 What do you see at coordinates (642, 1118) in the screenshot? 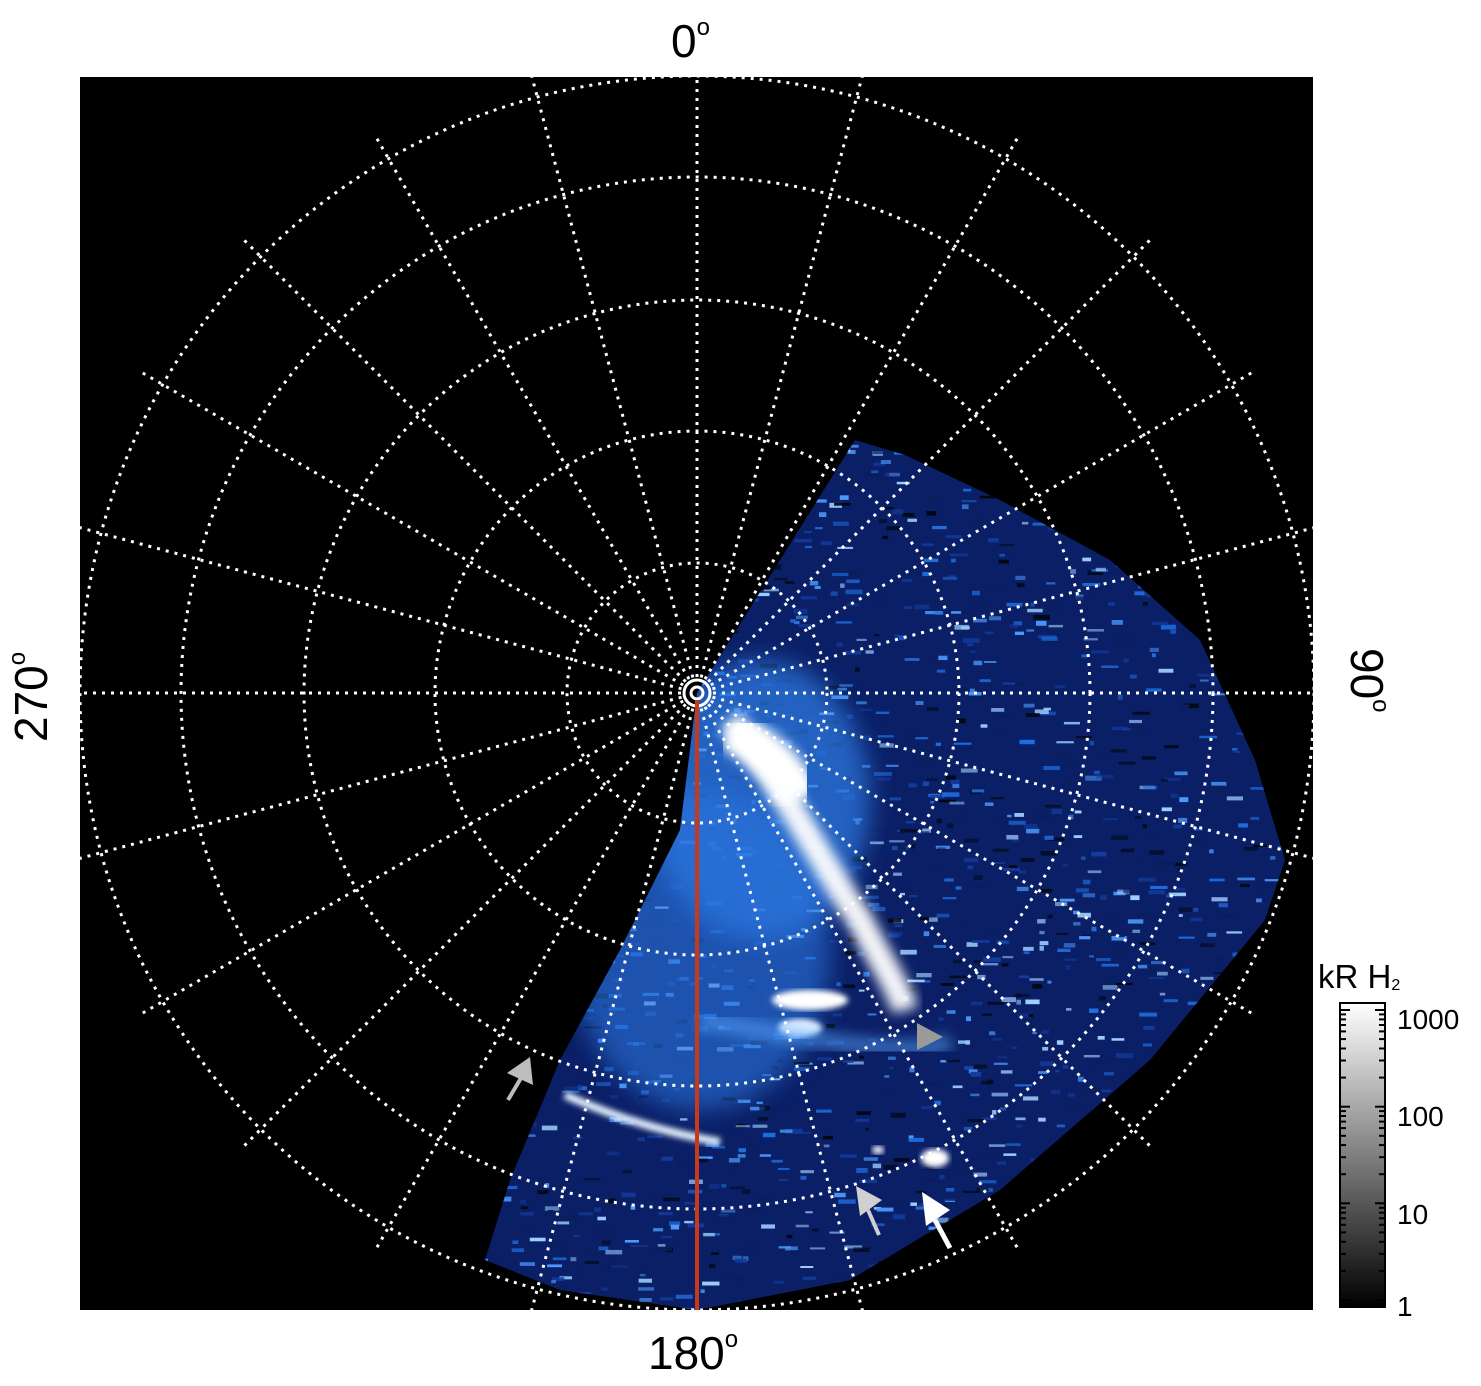
I see `lower-auroral-arc` at bounding box center [642, 1118].